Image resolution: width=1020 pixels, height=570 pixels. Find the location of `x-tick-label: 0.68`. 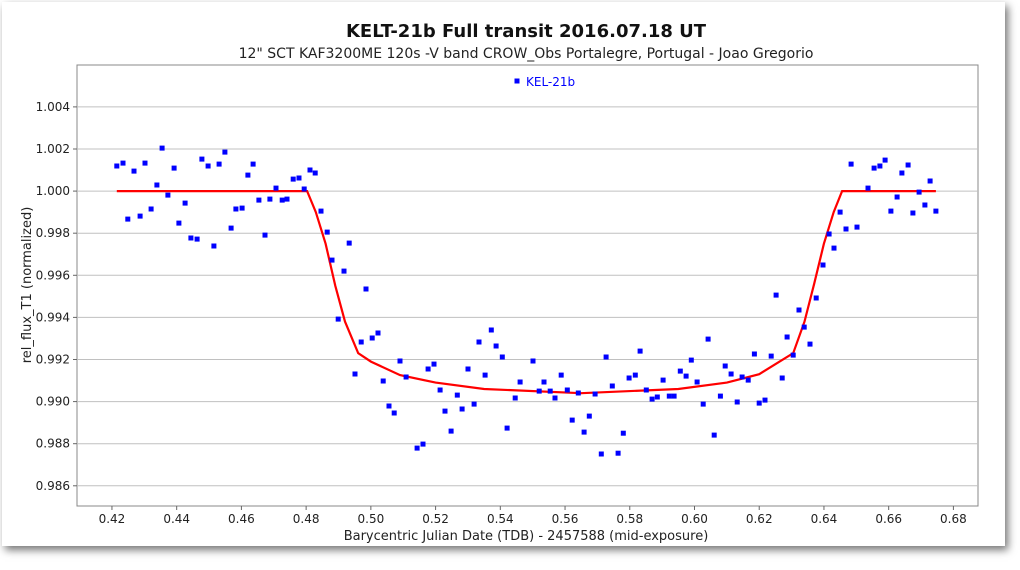

x-tick-label: 0.68 is located at coordinates (953, 519).